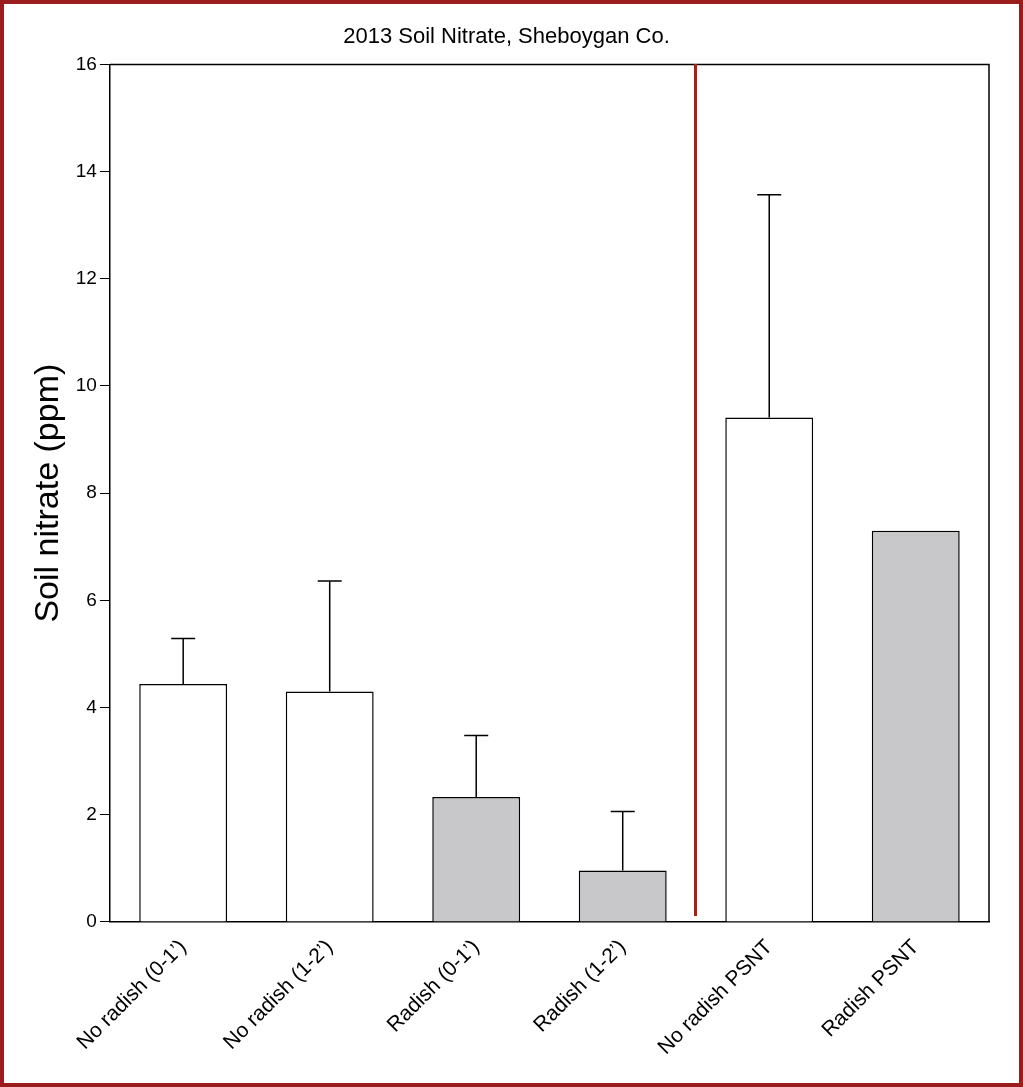  I want to click on y-tick-label: 4, so click(92, 706).